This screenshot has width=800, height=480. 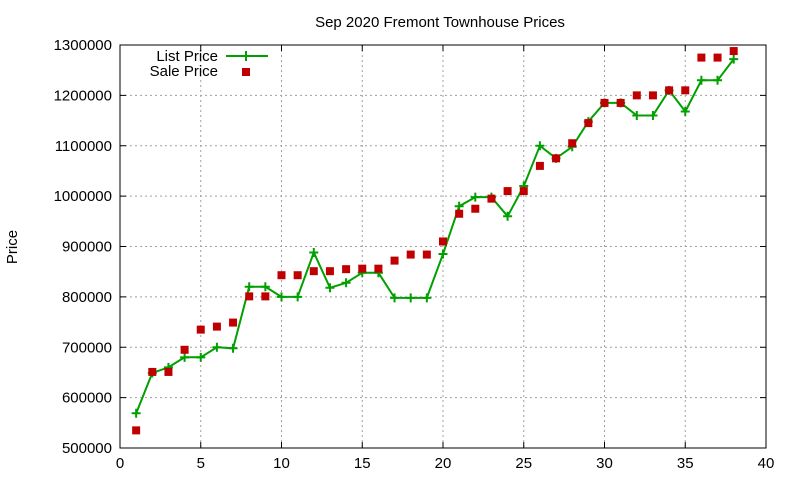 What do you see at coordinates (87, 247) in the screenshot?
I see `y-tick-label: 900000` at bounding box center [87, 247].